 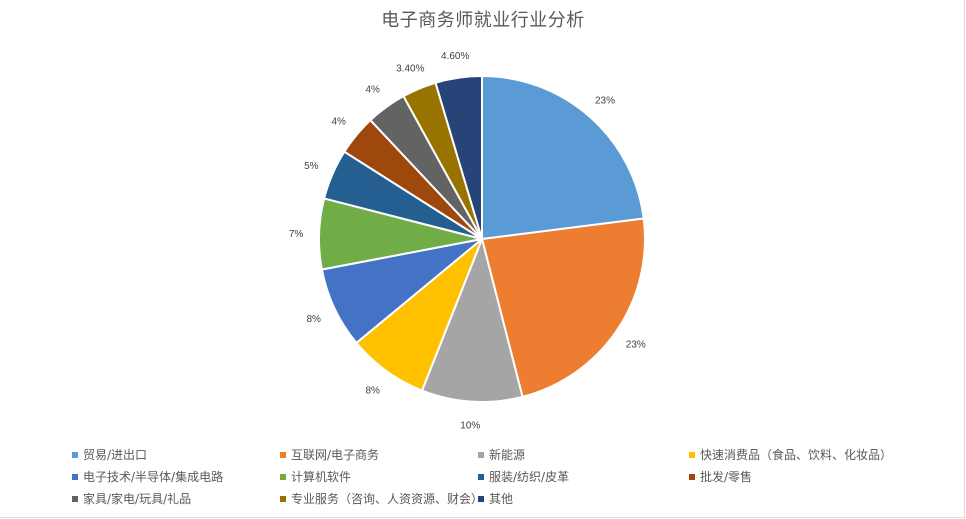 What do you see at coordinates (796, 455) in the screenshot?
I see `legend-label: 快速消费品（食品、饮料、化妆品）` at bounding box center [796, 455].